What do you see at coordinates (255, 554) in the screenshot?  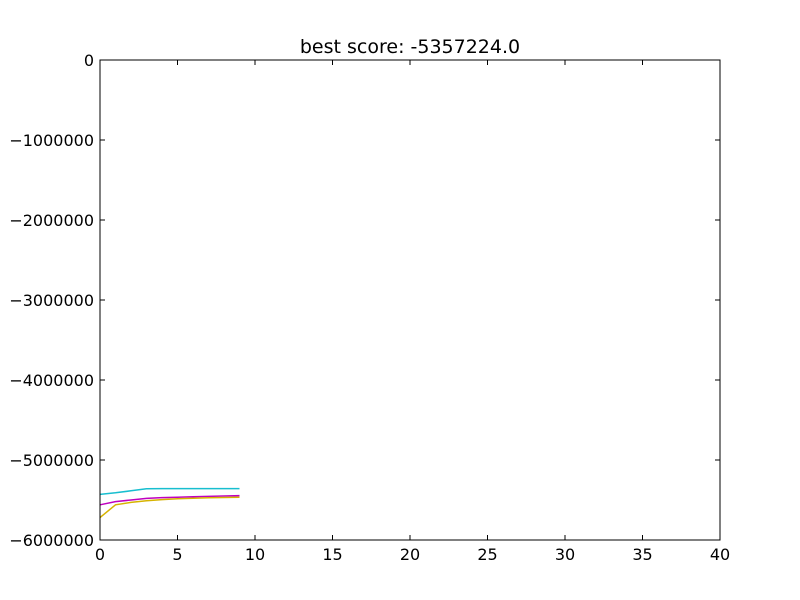 I see `x-tick-label: 10` at bounding box center [255, 554].